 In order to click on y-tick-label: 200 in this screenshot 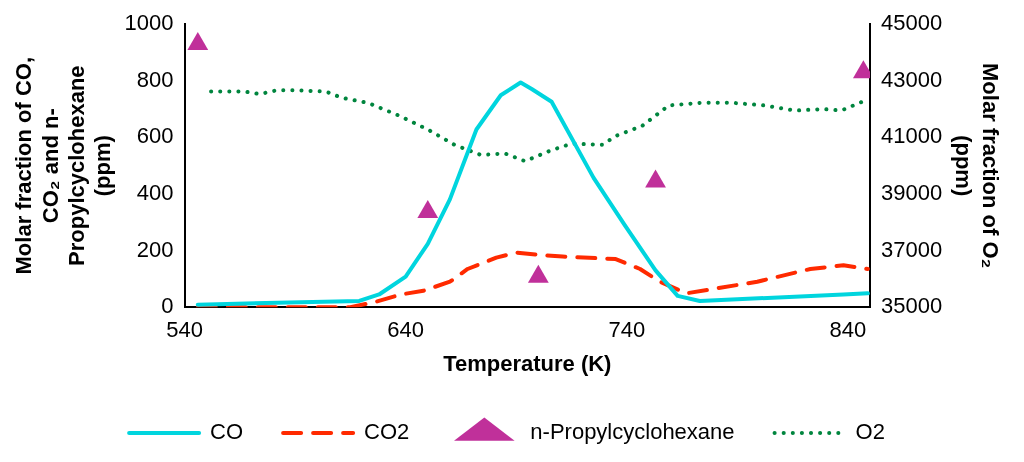, I will do `click(155, 249)`.